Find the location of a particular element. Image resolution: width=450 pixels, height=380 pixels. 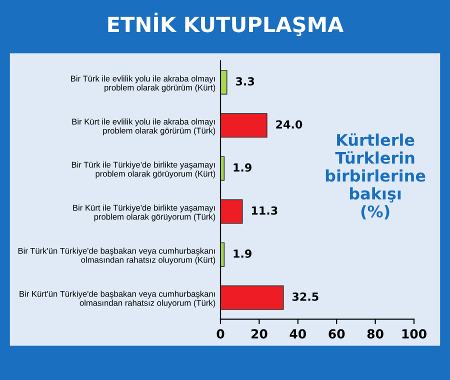

y-tick-label: Bir Türk ile Türkiye'de birlikte yaşamayı problem olarak görüyorum (Kürt) is located at coordinates (144, 170).